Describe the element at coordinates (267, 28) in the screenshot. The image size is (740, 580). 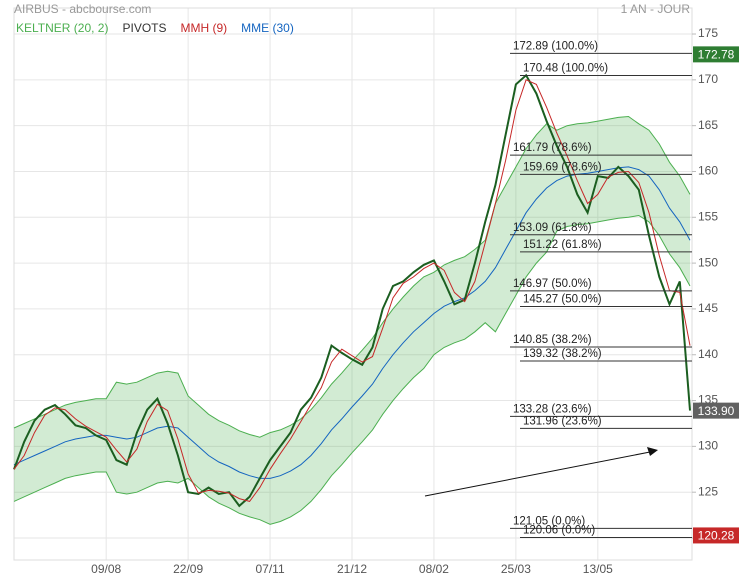
I see `legend-entry: MME (30)` at that location.